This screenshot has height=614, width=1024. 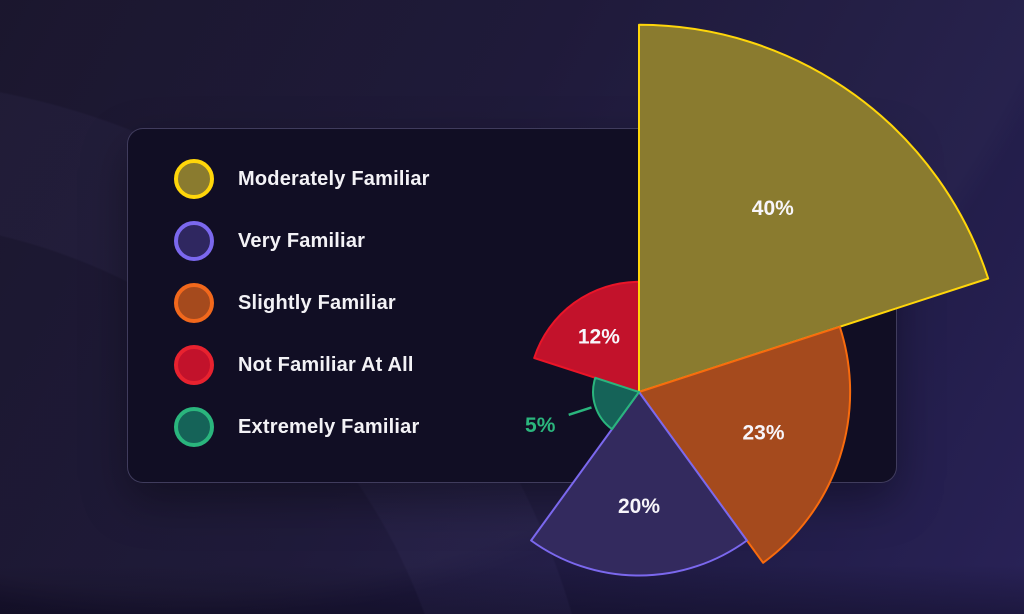 What do you see at coordinates (586, 336) in the screenshot?
I see `slice-not-familiar-at-all` at bounding box center [586, 336].